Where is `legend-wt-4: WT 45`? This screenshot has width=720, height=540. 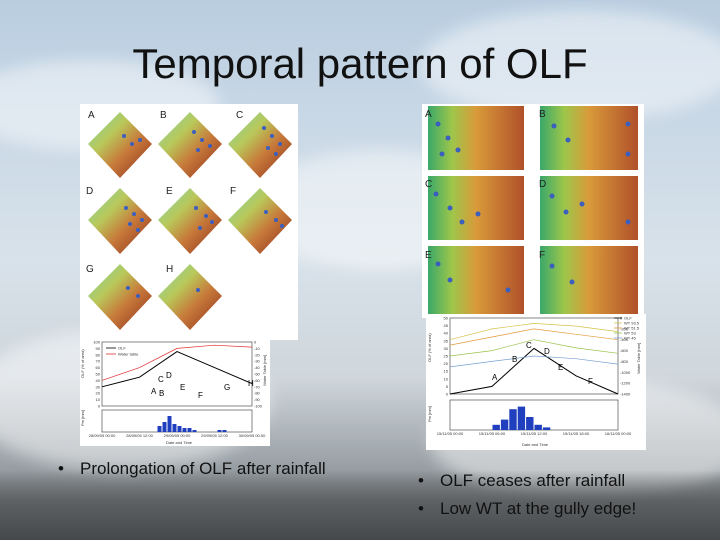 legend-wt-4: WT 45 is located at coordinates (630, 338).